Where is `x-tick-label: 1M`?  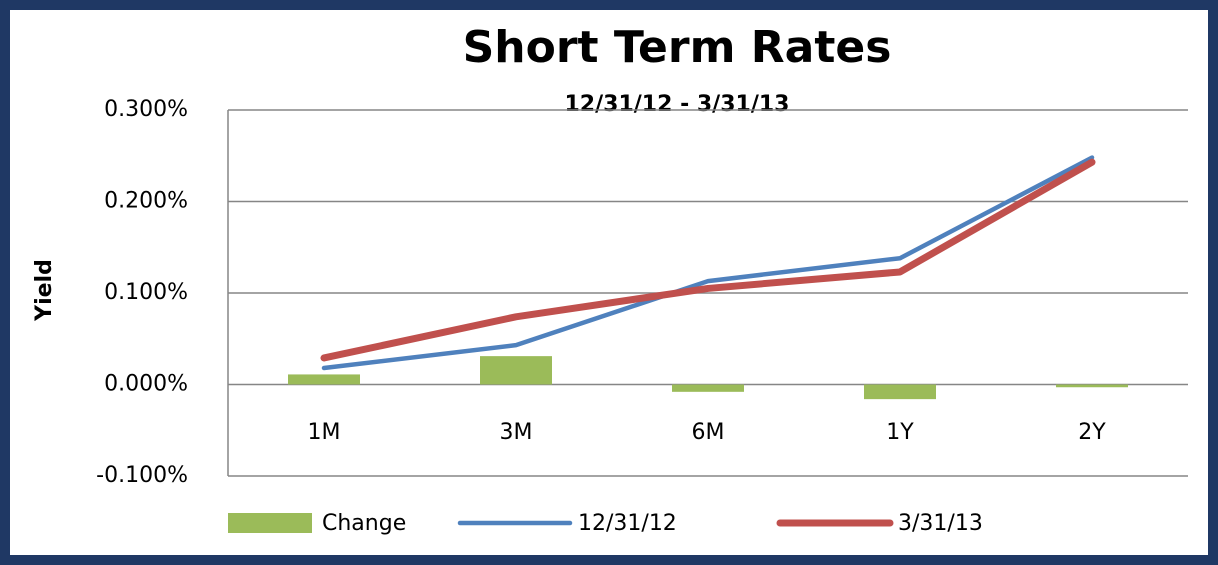
x-tick-label: 1M is located at coordinates (324, 432).